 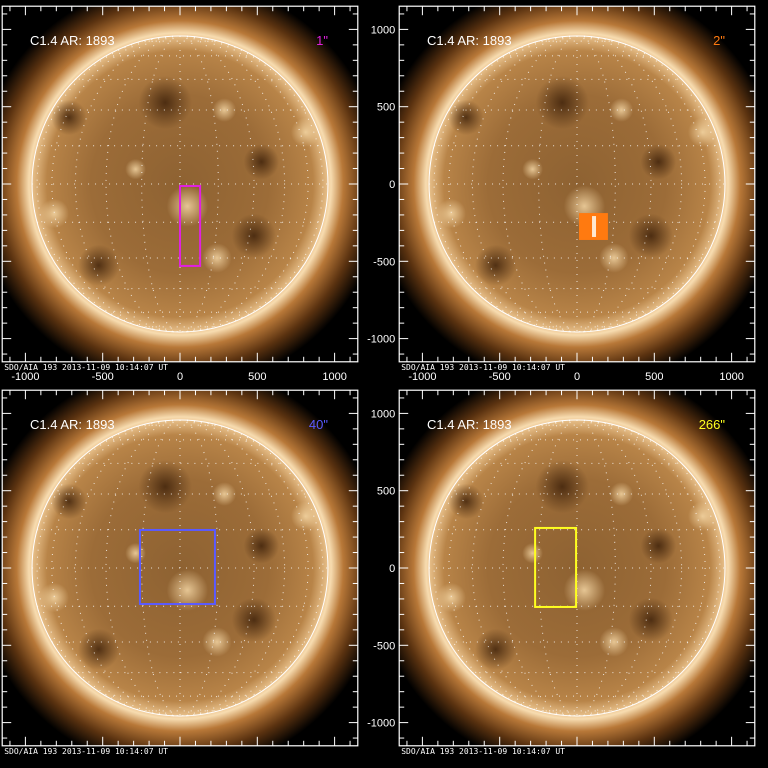 I want to click on resolution-tag: 1", so click(x=322, y=40).